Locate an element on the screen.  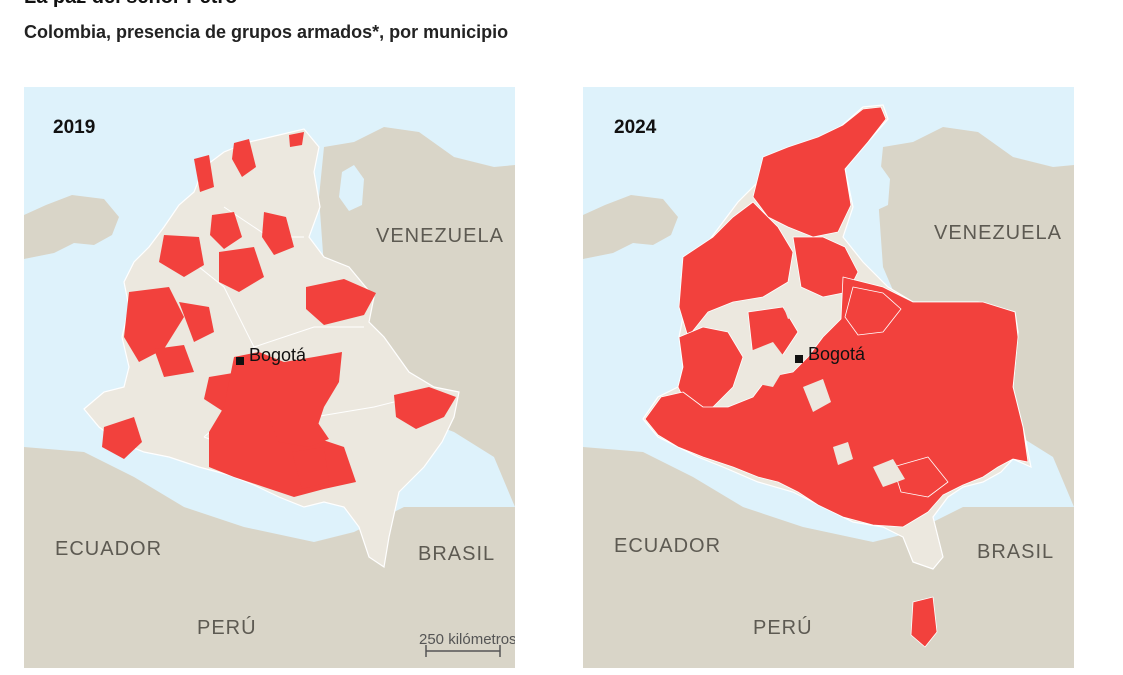
page-title: La paz del señor Petro is located at coordinates (130, 4).